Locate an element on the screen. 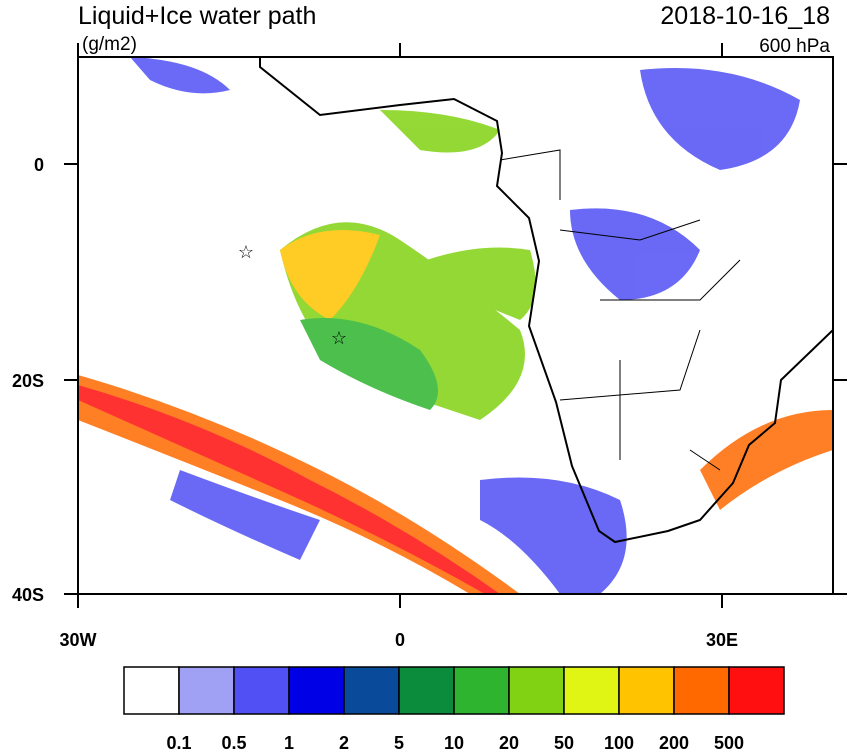 The height and width of the screenshot is (755, 850). colorbar-label: 200 is located at coordinates (674, 741).